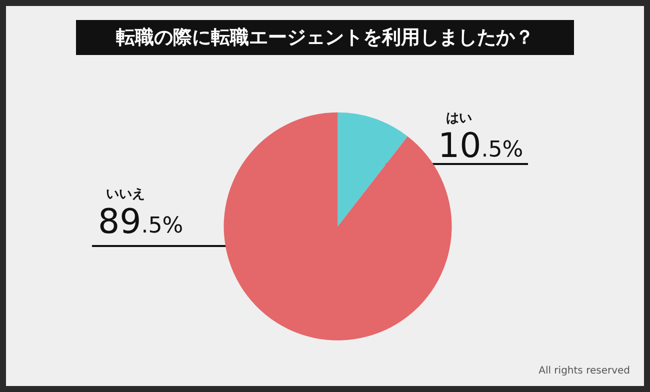 This screenshot has width=650, height=392. What do you see at coordinates (125, 194) in the screenshot?
I see `slice-label: いいえ` at bounding box center [125, 194].